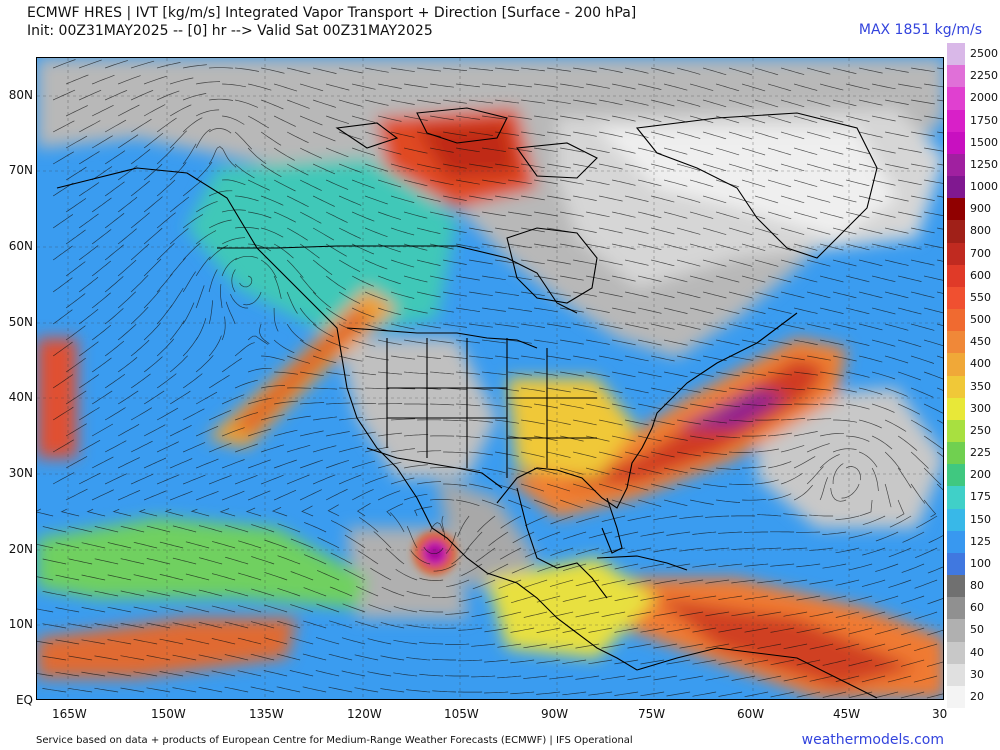 This screenshot has width=1000, height=750. Describe the element at coordinates (20, 95) in the screenshot. I see `latitude-label: 80N` at that location.